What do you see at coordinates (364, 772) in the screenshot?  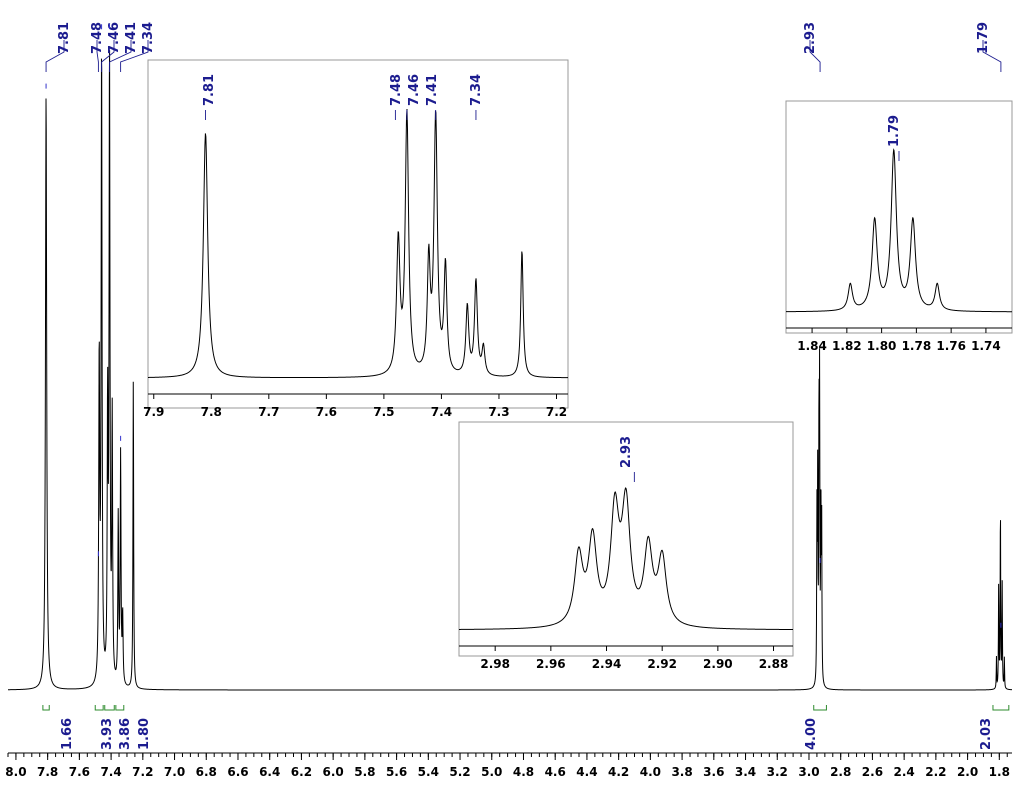 I see `x-axis-tick-label: 5.8` at bounding box center [364, 772].